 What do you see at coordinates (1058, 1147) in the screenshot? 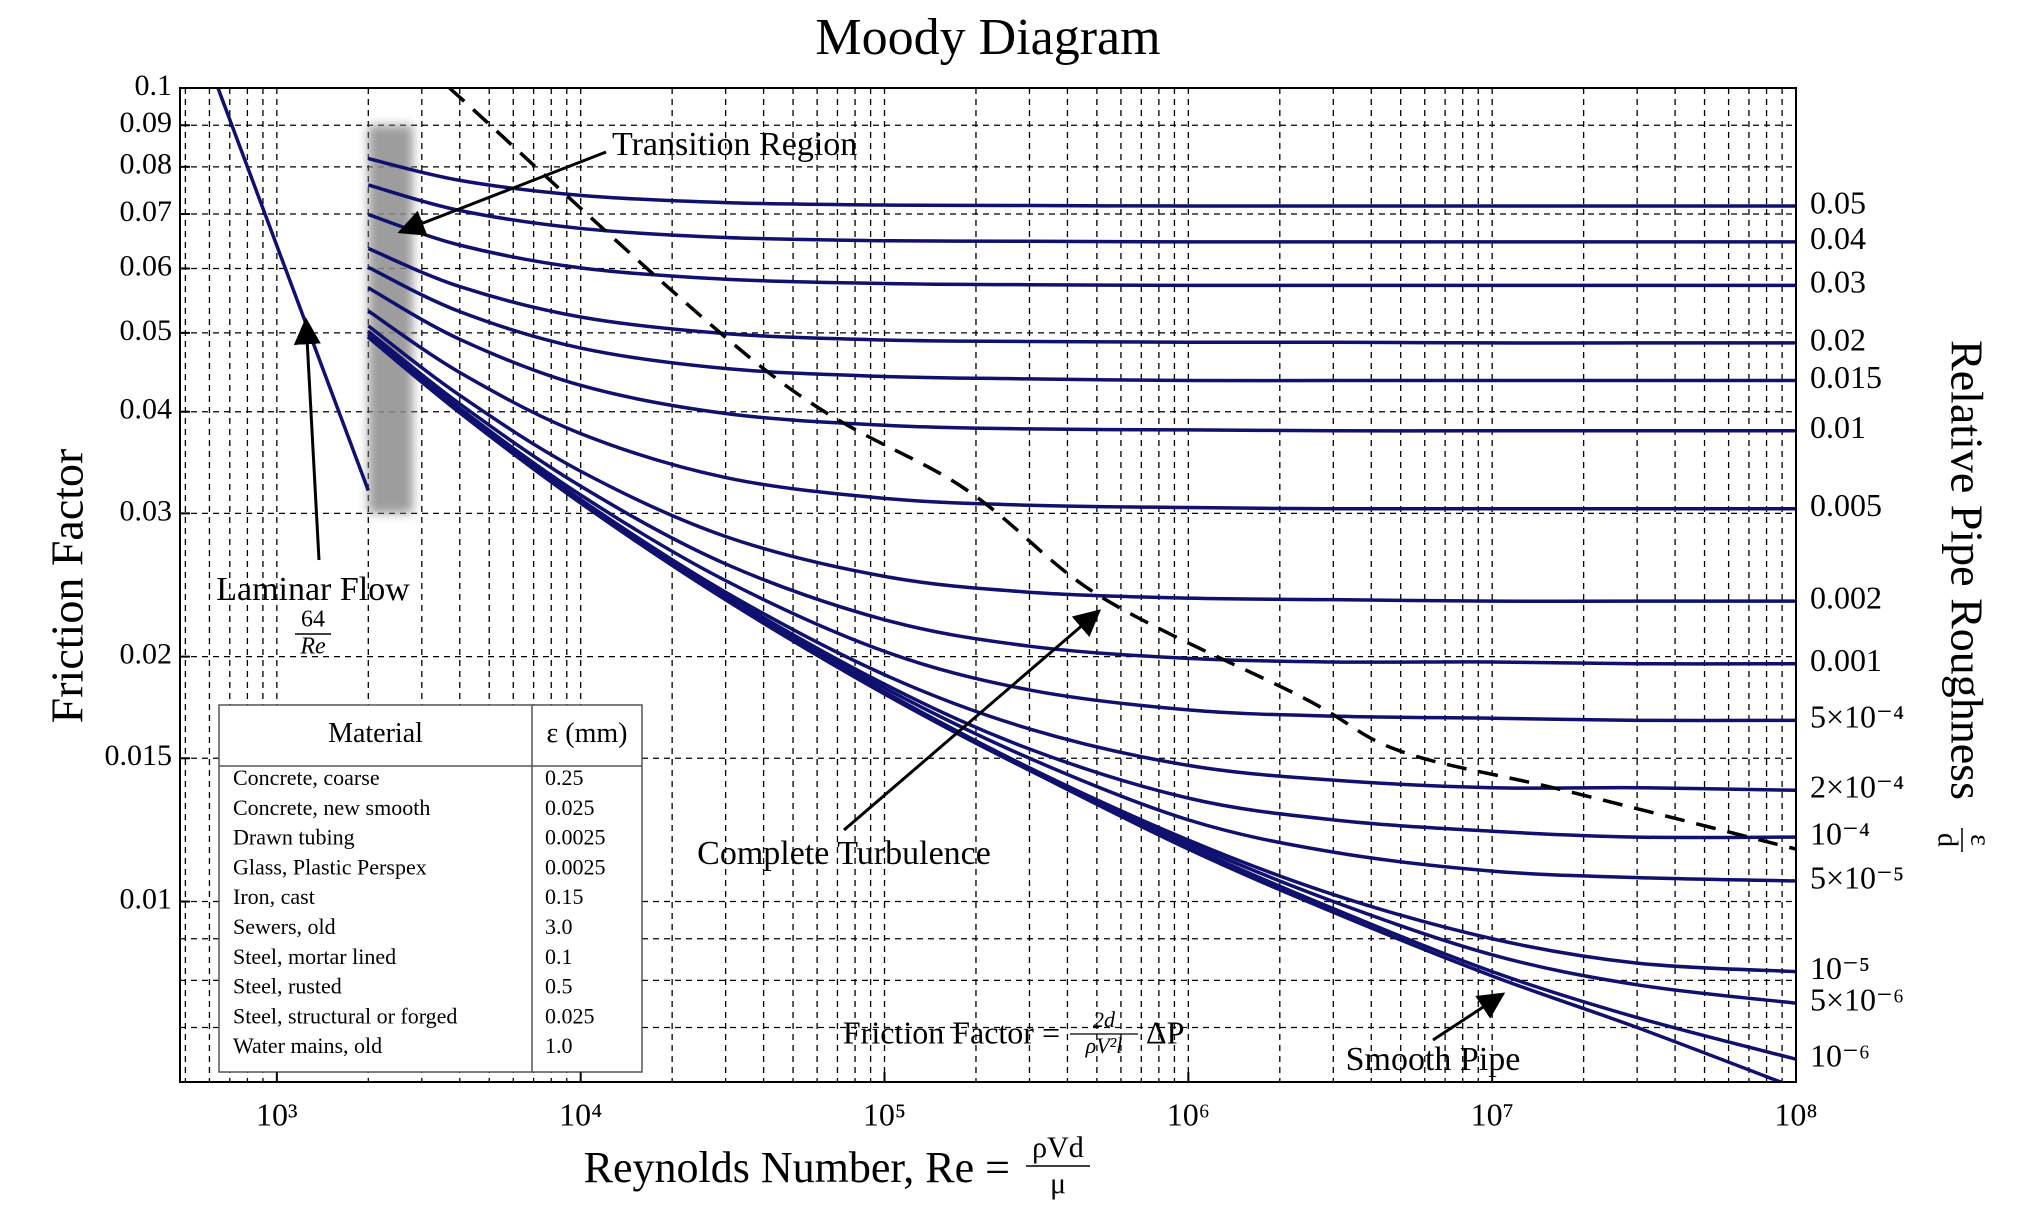
I see `x-label-numerator: ρVd` at bounding box center [1058, 1147].